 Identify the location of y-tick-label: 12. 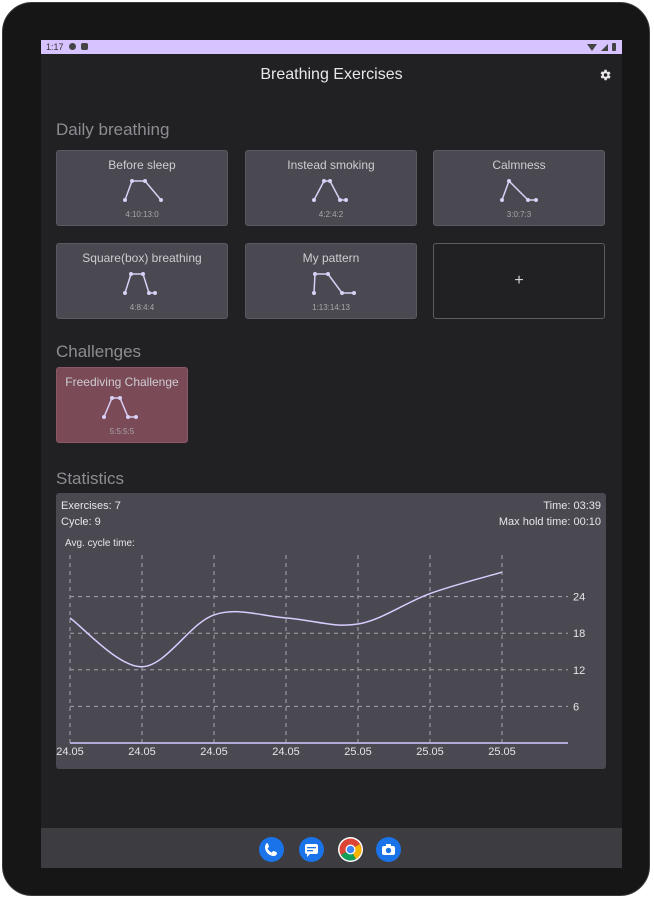
(579, 671).